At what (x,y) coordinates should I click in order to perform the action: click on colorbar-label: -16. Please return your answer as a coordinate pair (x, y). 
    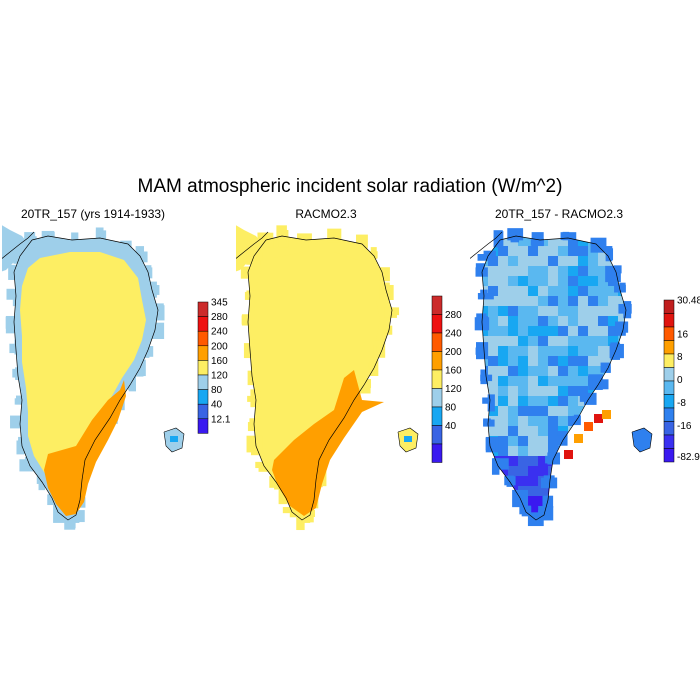
    Looking at the image, I should click on (684, 426).